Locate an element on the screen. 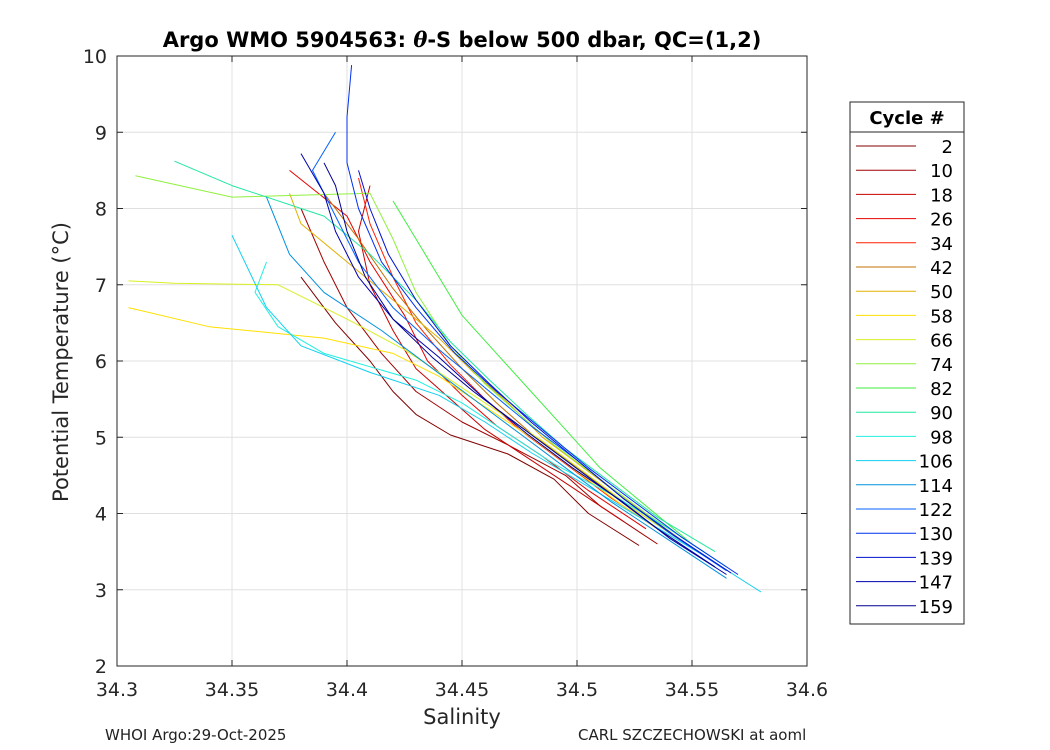 Image resolution: width=1050 pixels, height=750 pixels. x-tick-label-5: 34.55 is located at coordinates (692, 690).